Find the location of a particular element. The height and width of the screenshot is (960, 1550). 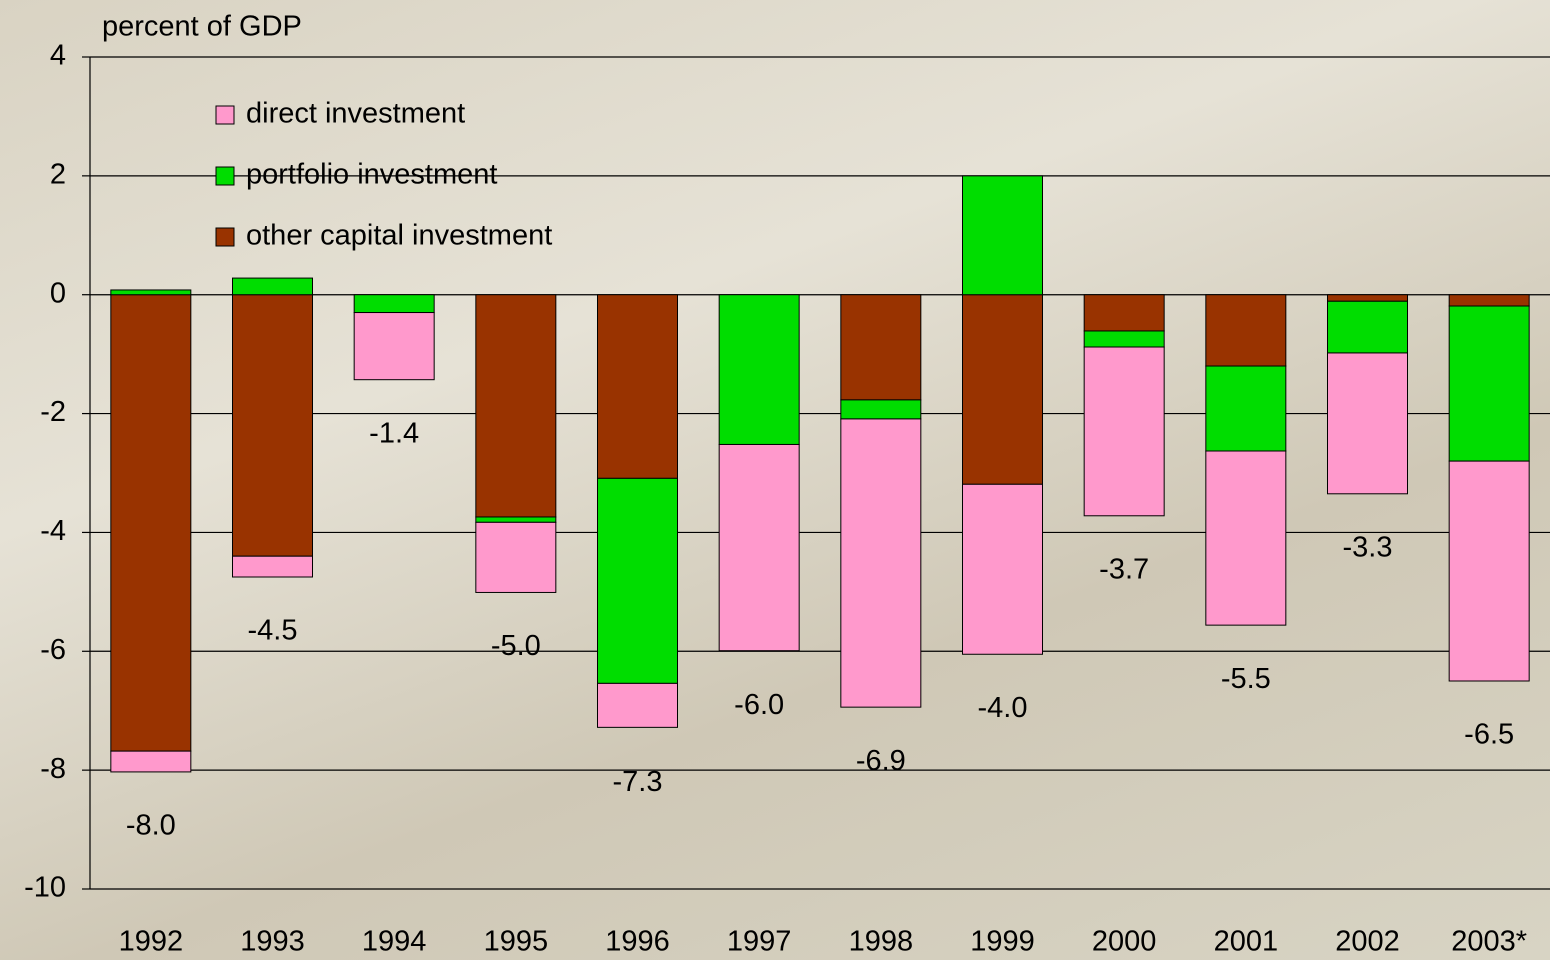

total-label: -6.5 is located at coordinates (1489, 735).